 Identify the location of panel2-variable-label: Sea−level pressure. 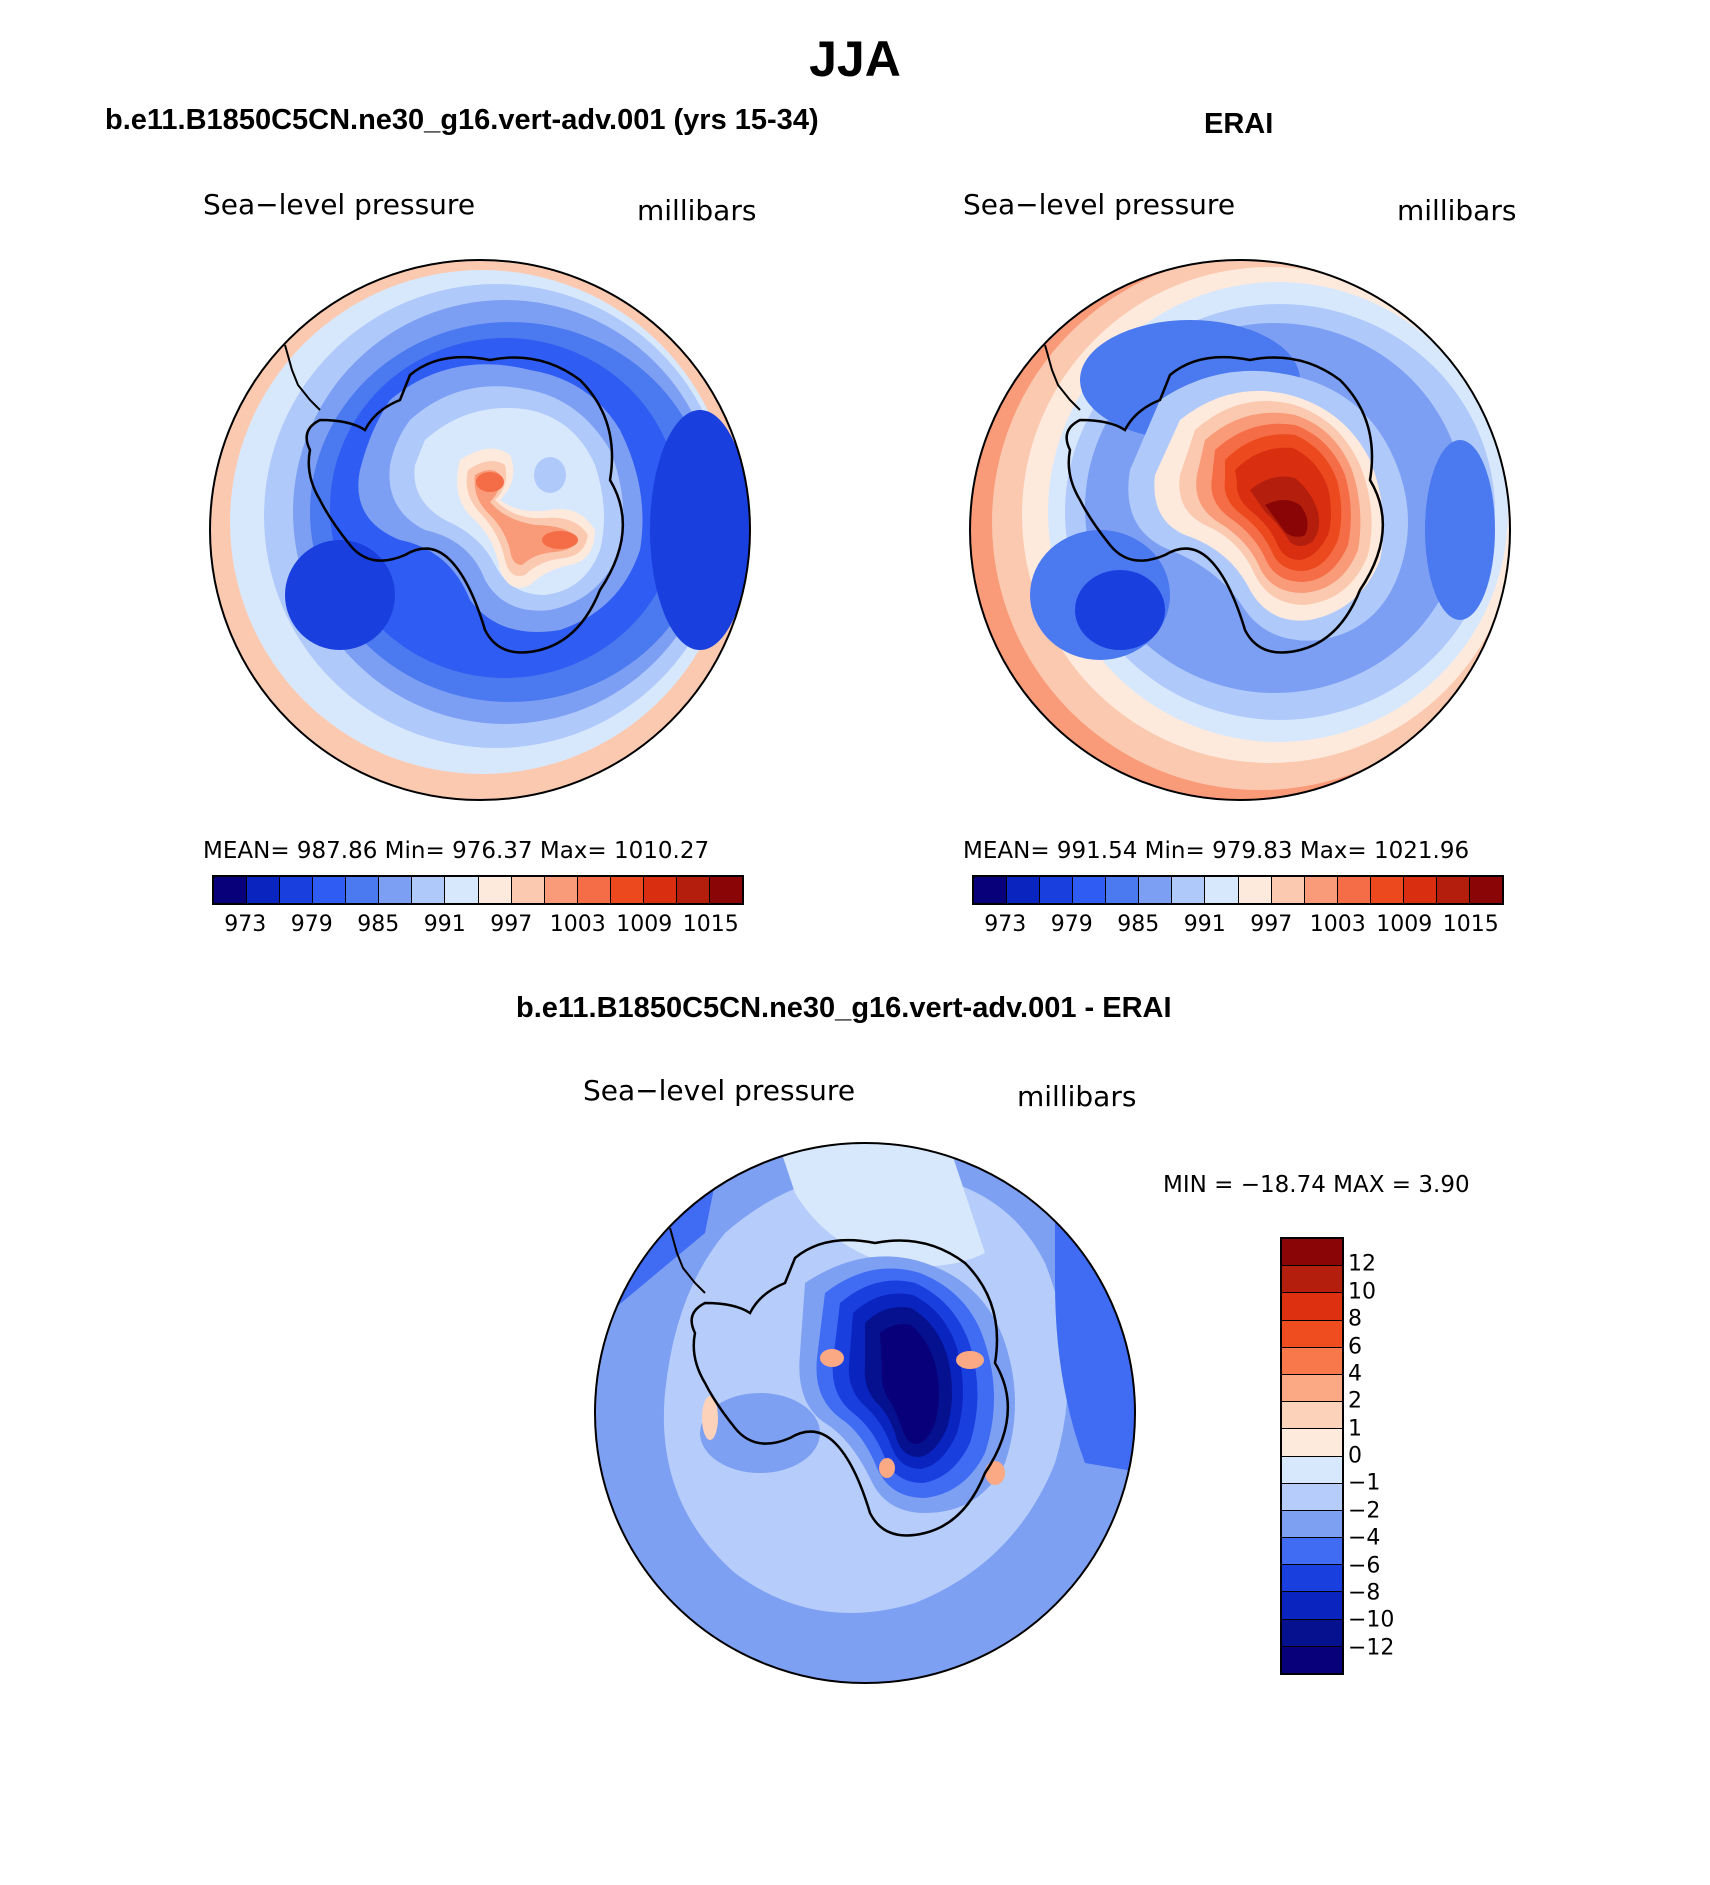
(1099, 204).